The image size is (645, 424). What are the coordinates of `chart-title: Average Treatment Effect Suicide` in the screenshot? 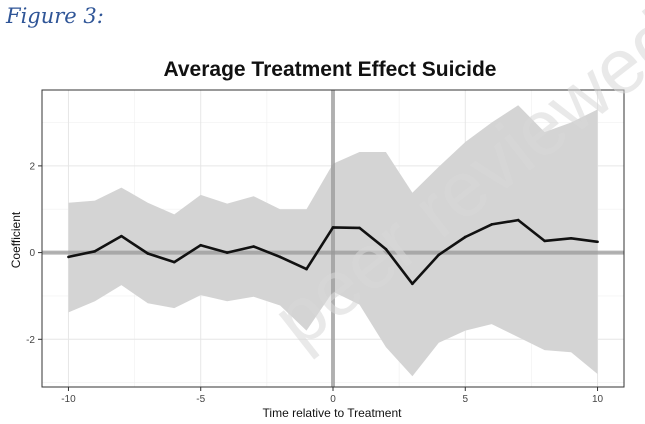 It's located at (329, 69).